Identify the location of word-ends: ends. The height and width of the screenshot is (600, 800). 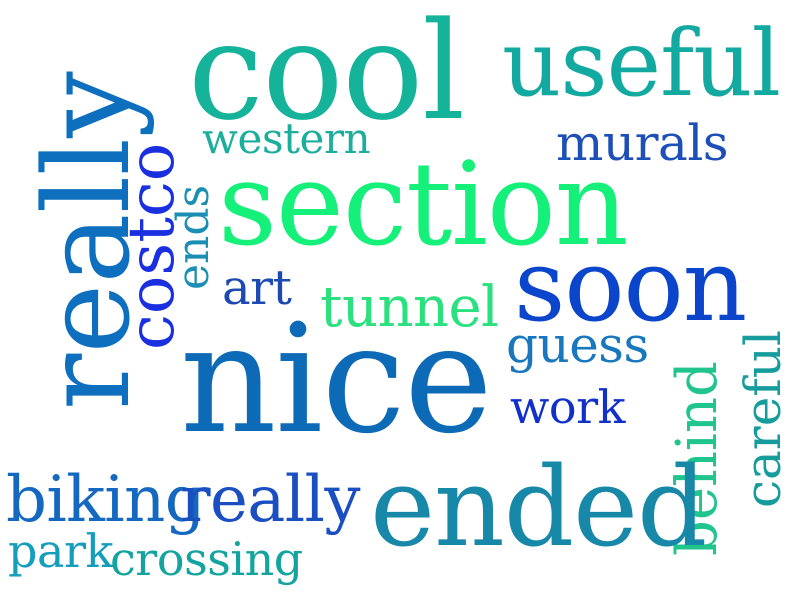
(193, 237).